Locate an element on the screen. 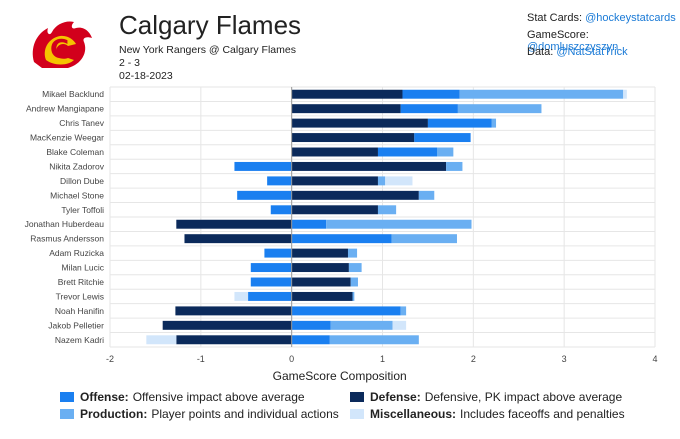 This screenshot has width=680, height=439. flames-logo: C is located at coordinates (62, 44).